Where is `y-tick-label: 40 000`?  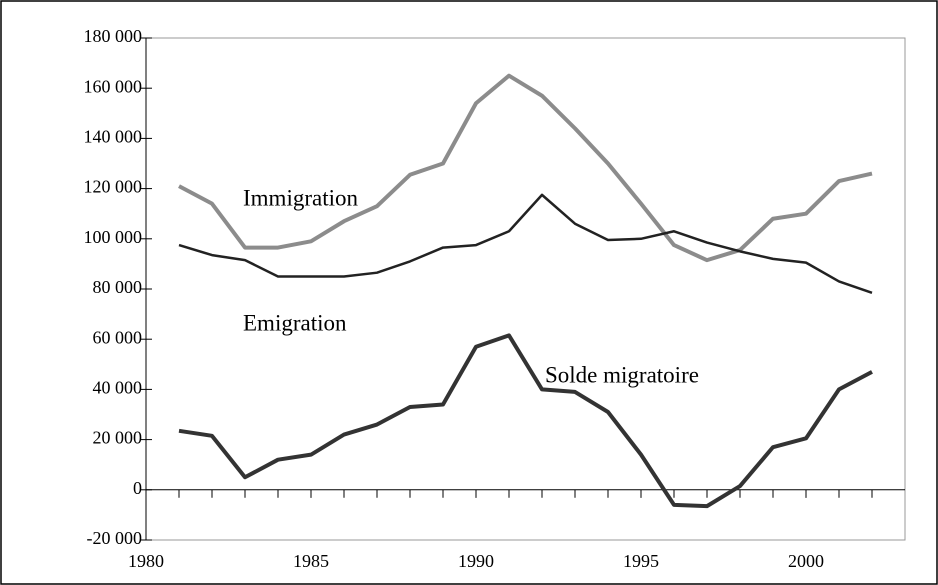
y-tick-label: 40 000 is located at coordinates (118, 388).